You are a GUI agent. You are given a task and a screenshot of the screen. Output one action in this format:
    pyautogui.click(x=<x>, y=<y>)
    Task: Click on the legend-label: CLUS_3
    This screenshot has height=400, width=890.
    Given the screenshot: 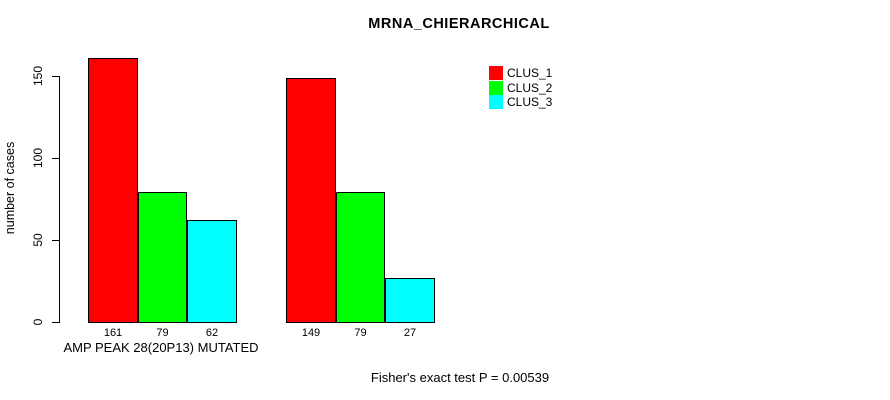 What is the action you would take?
    pyautogui.click(x=530, y=102)
    